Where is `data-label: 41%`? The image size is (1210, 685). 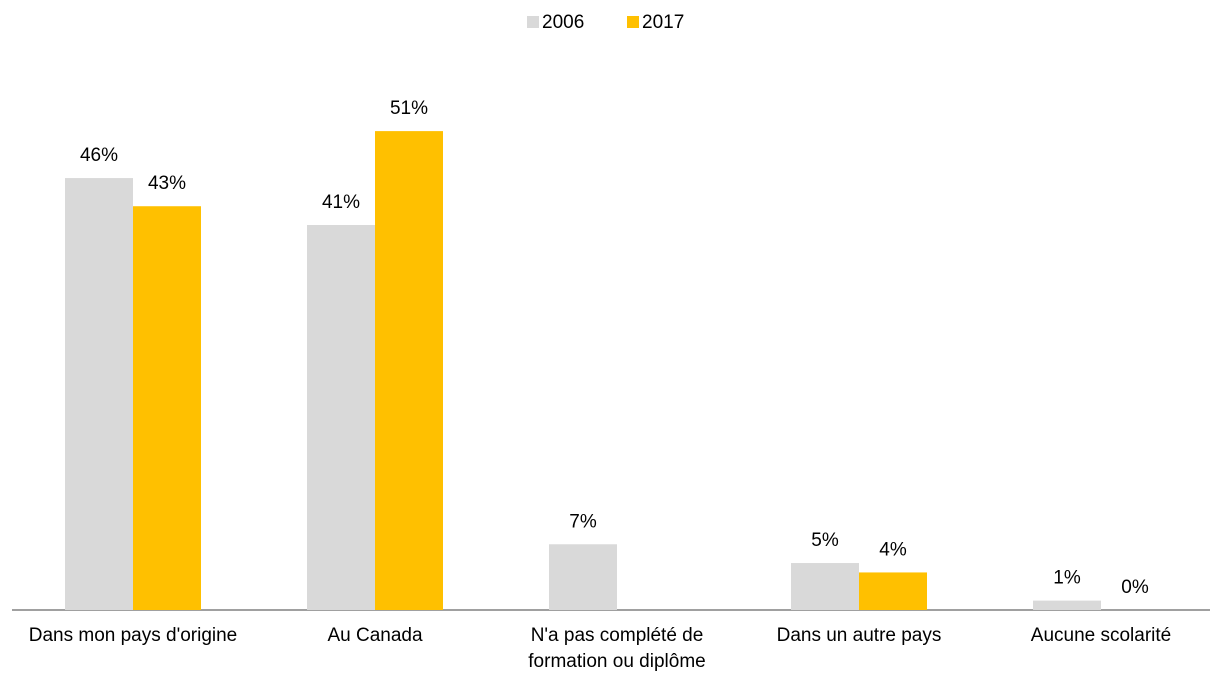
data-label: 41% is located at coordinates (341, 202).